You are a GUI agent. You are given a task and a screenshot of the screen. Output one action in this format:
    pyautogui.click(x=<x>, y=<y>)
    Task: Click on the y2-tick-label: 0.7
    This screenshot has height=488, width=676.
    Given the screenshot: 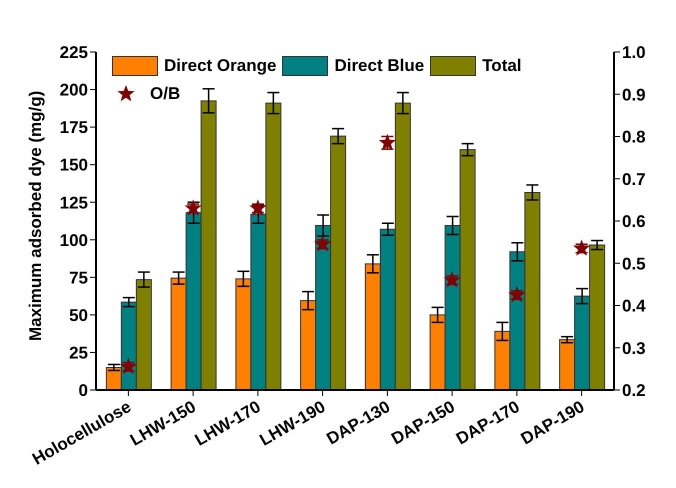 What is the action you would take?
    pyautogui.click(x=634, y=179)
    